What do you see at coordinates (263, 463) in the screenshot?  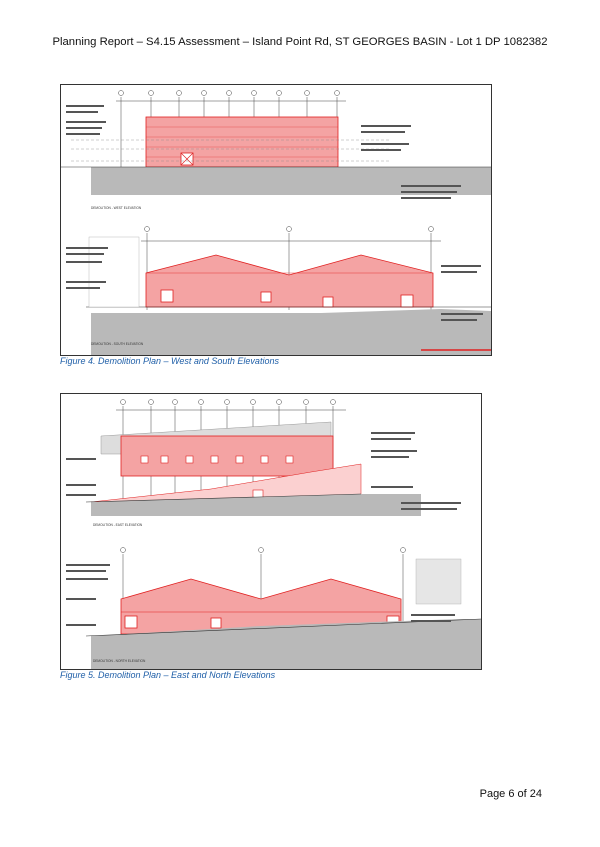 I see `east-elevation: DEMOLITION - EAST ELEVATION` at bounding box center [263, 463].